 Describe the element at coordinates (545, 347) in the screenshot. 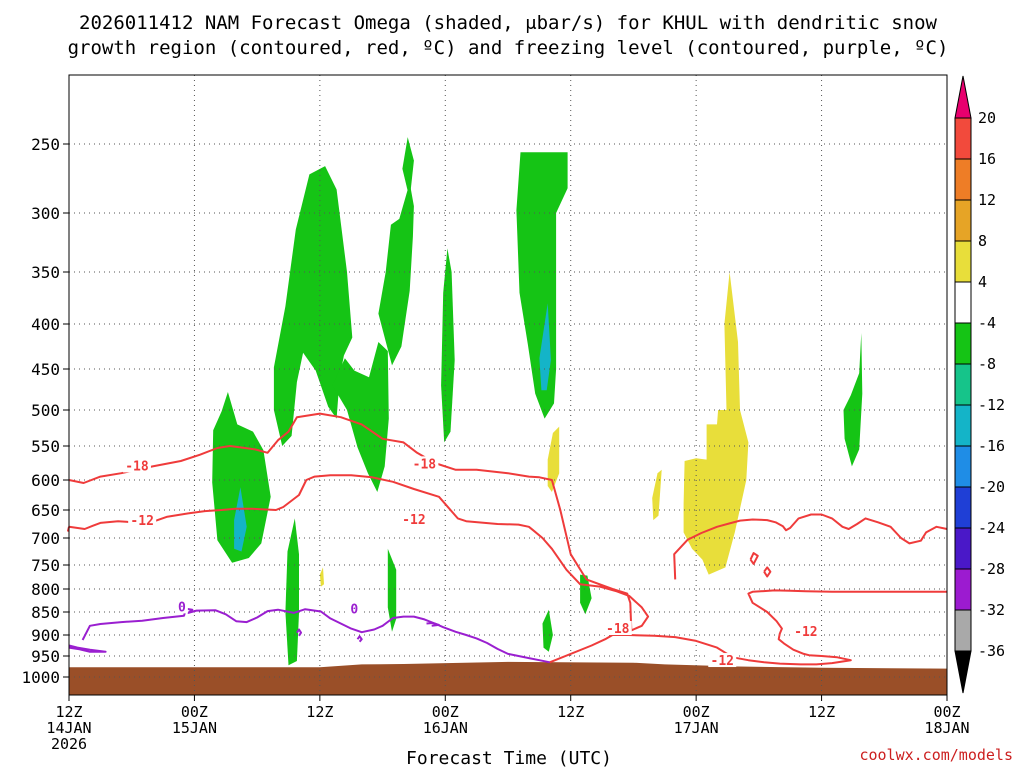

I see `cyan-omega-b` at that location.